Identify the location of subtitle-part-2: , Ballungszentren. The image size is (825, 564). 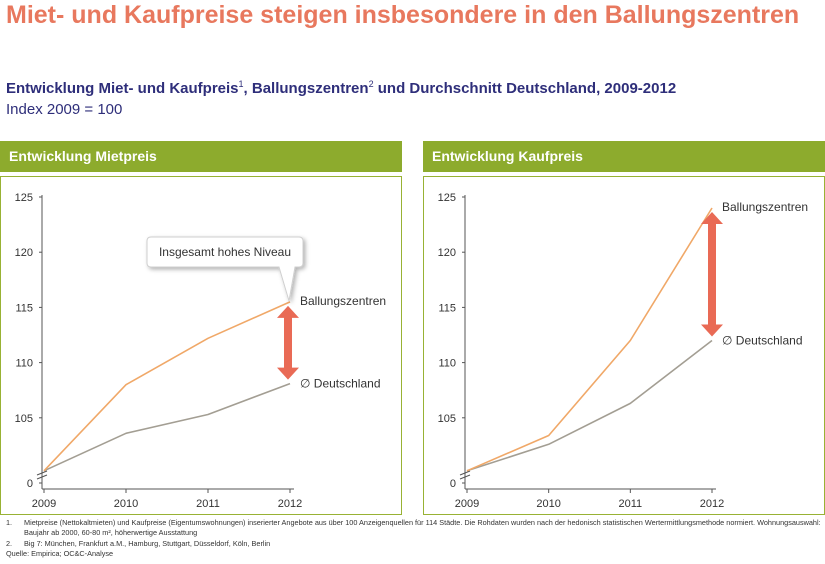
(306, 88).